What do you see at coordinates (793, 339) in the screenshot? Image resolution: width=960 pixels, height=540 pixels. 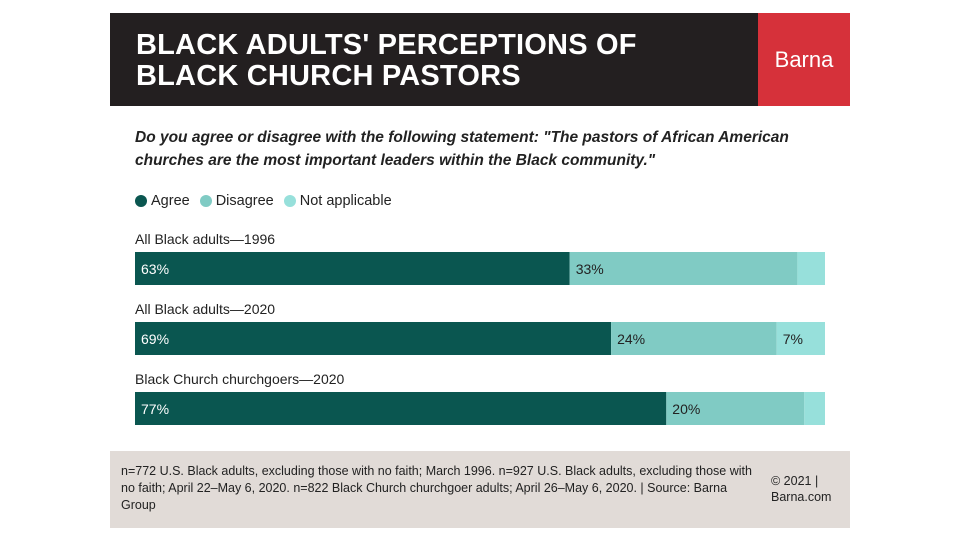 I see `data-label-not-applicable: 7%` at bounding box center [793, 339].